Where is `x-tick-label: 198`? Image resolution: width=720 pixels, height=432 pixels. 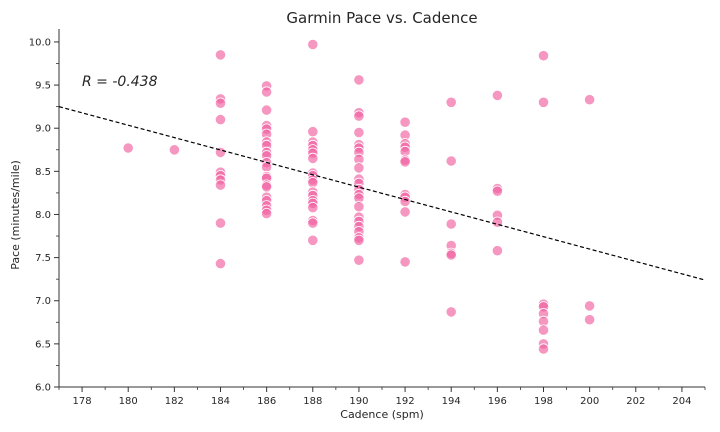 x-tick-label: 198 is located at coordinates (543, 401).